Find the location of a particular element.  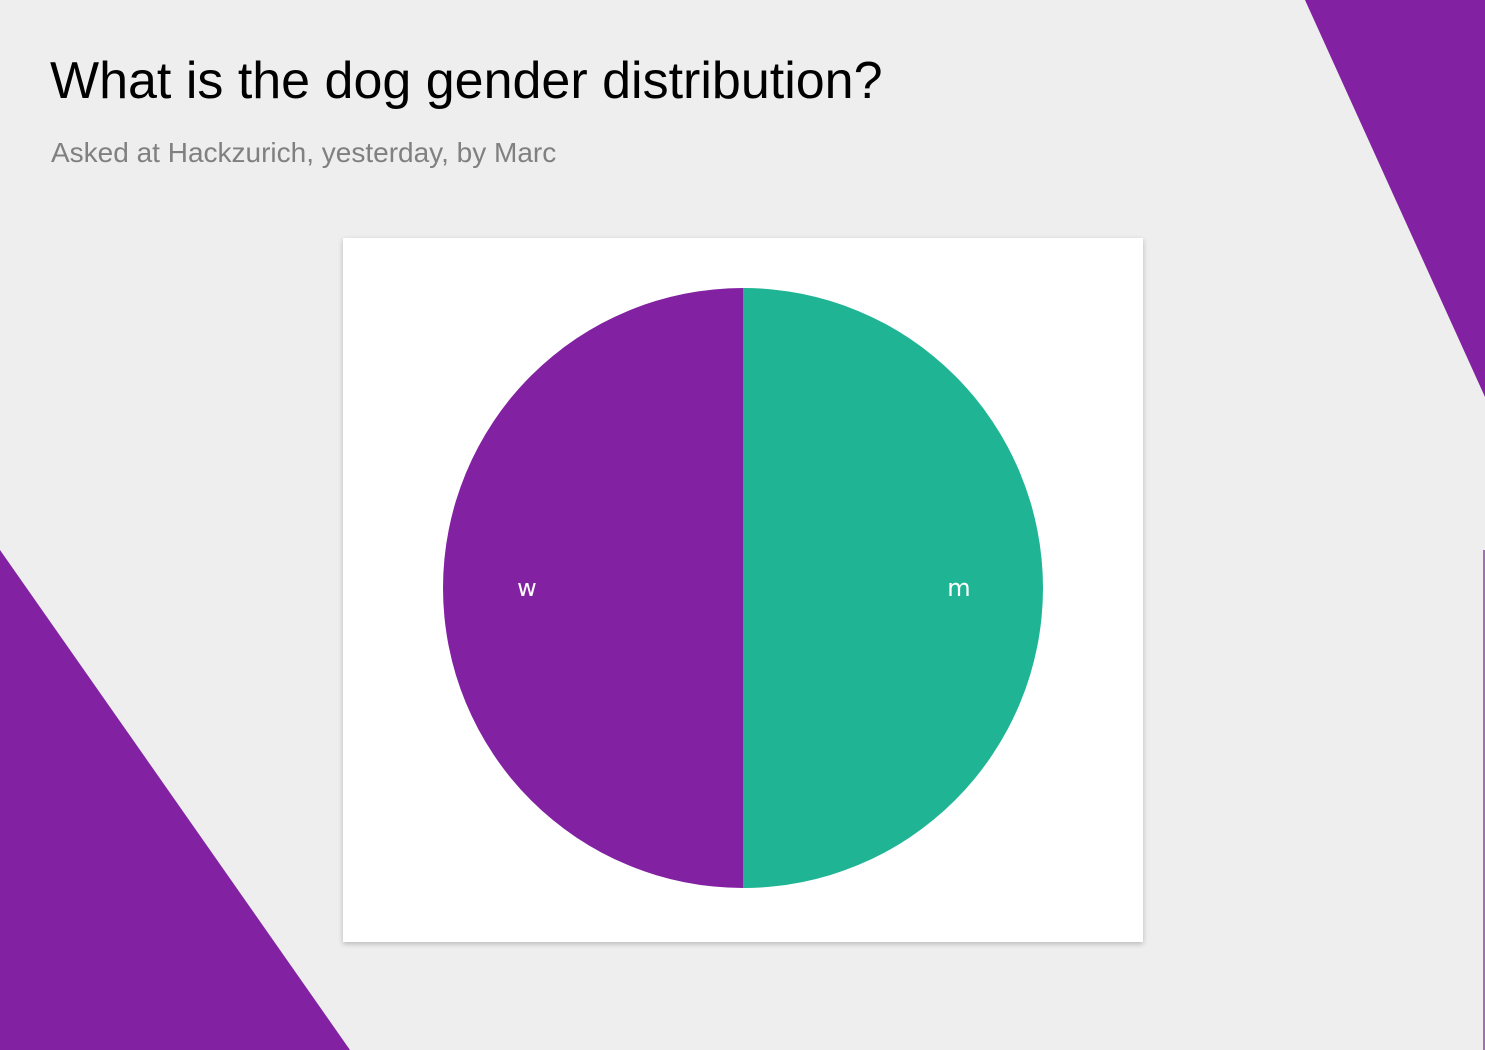

top-right-triangle is located at coordinates (1395, 198).